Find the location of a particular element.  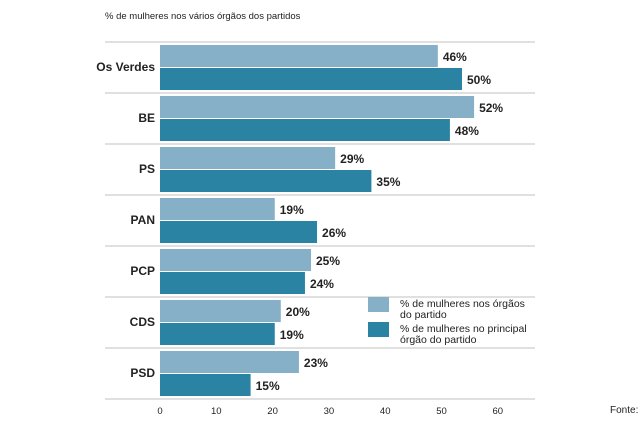

category-label: Os Verdes is located at coordinates (125, 67).